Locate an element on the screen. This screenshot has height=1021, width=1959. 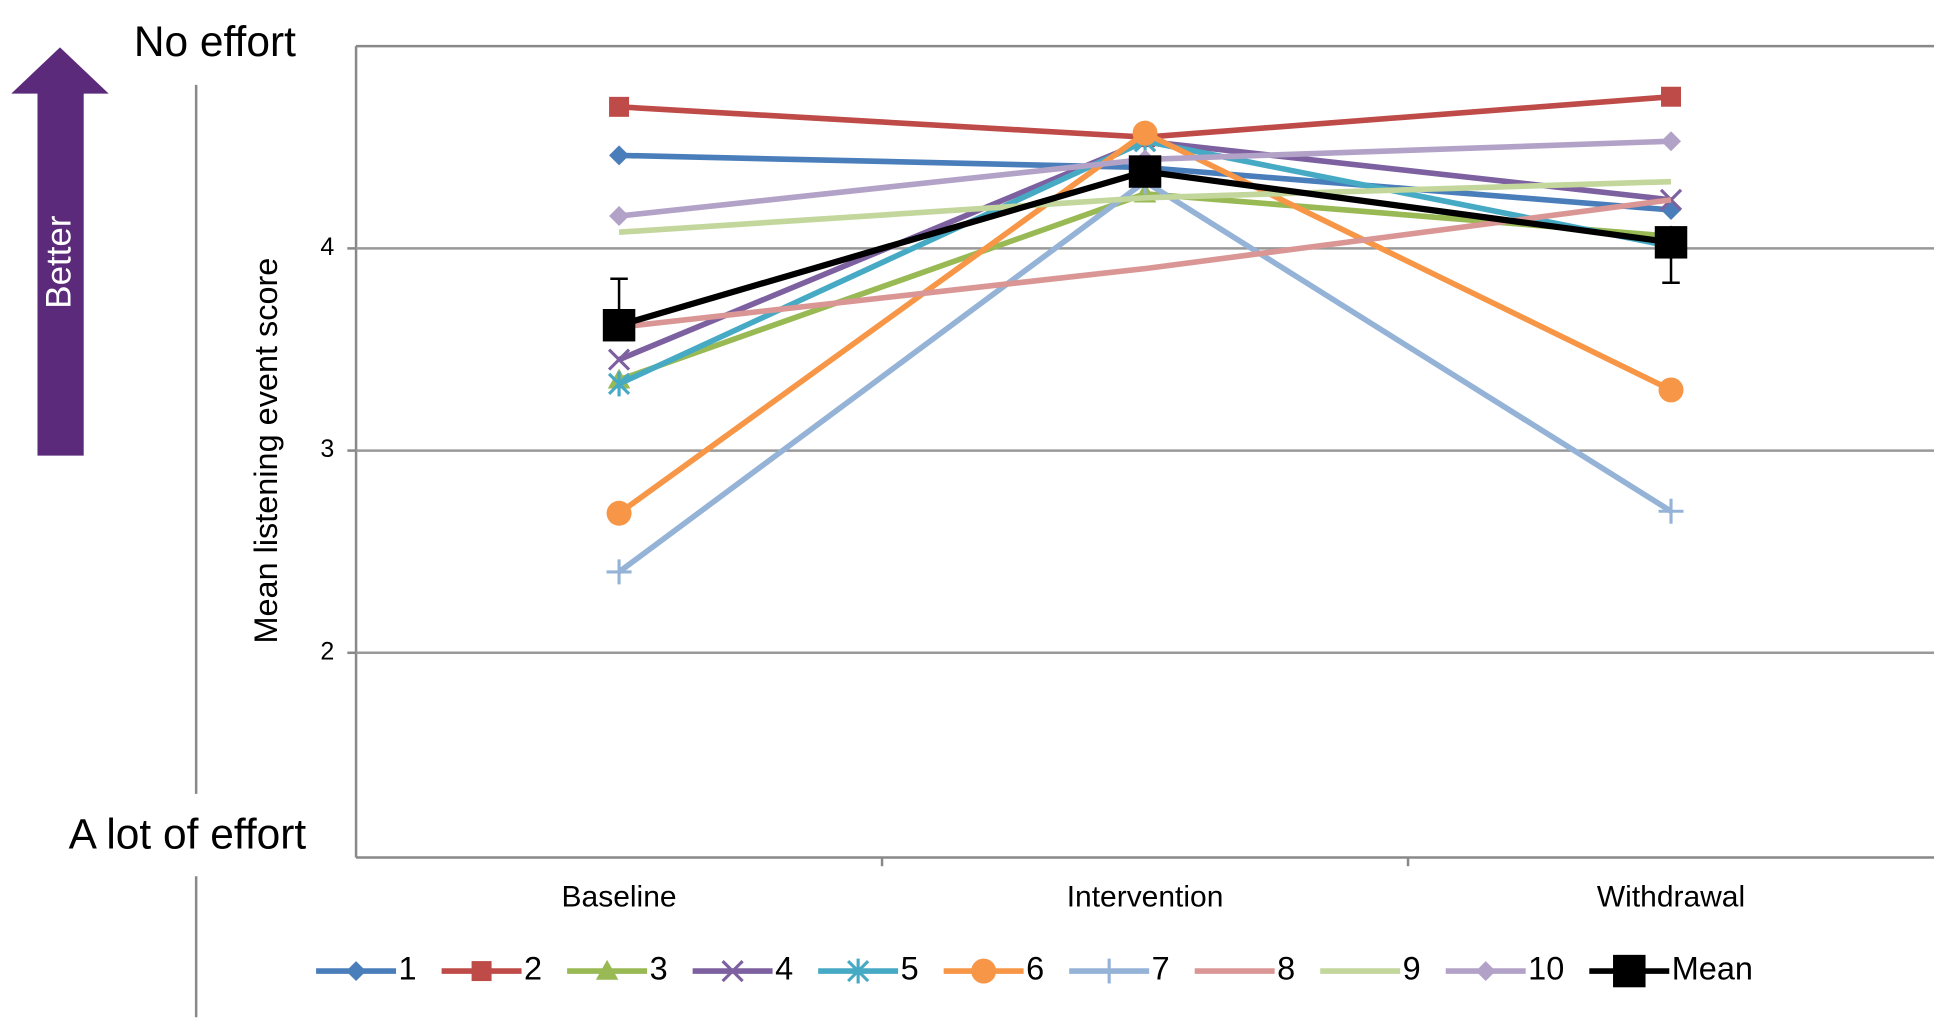
legend-label: 3 is located at coordinates (659, 969).